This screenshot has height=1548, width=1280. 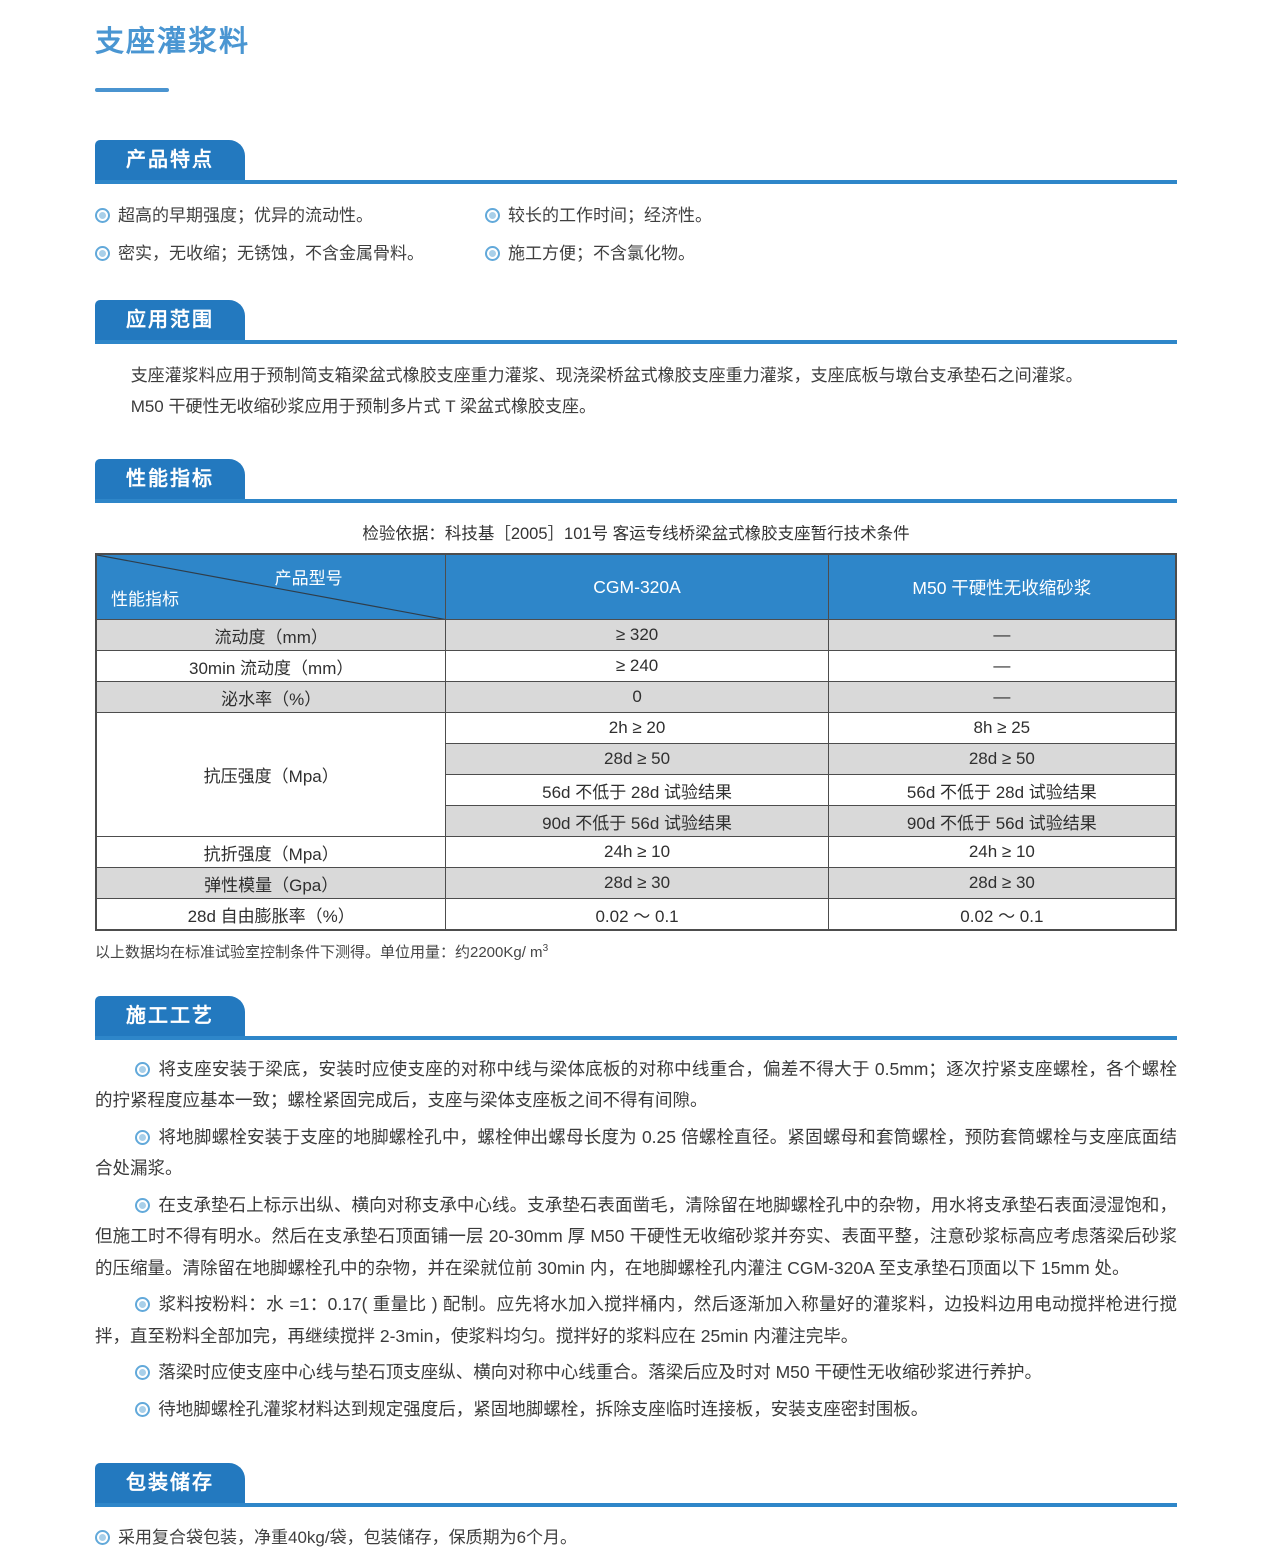 What do you see at coordinates (271, 666) in the screenshot?
I see `row-label: 30min 流动度（mm）` at bounding box center [271, 666].